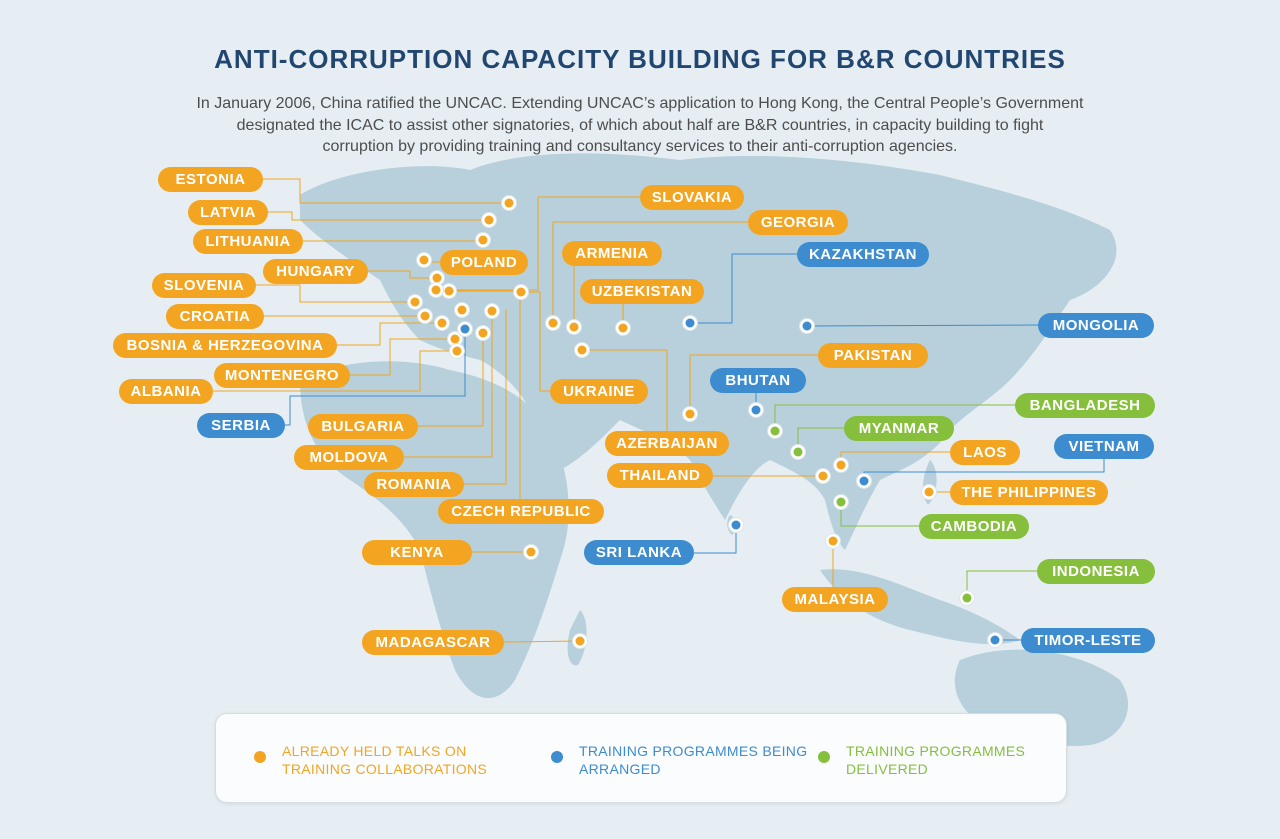 Image resolution: width=1280 pixels, height=839 pixels. Describe the element at coordinates (715, 539) in the screenshot. I see `connector-sri-lanka` at that location.